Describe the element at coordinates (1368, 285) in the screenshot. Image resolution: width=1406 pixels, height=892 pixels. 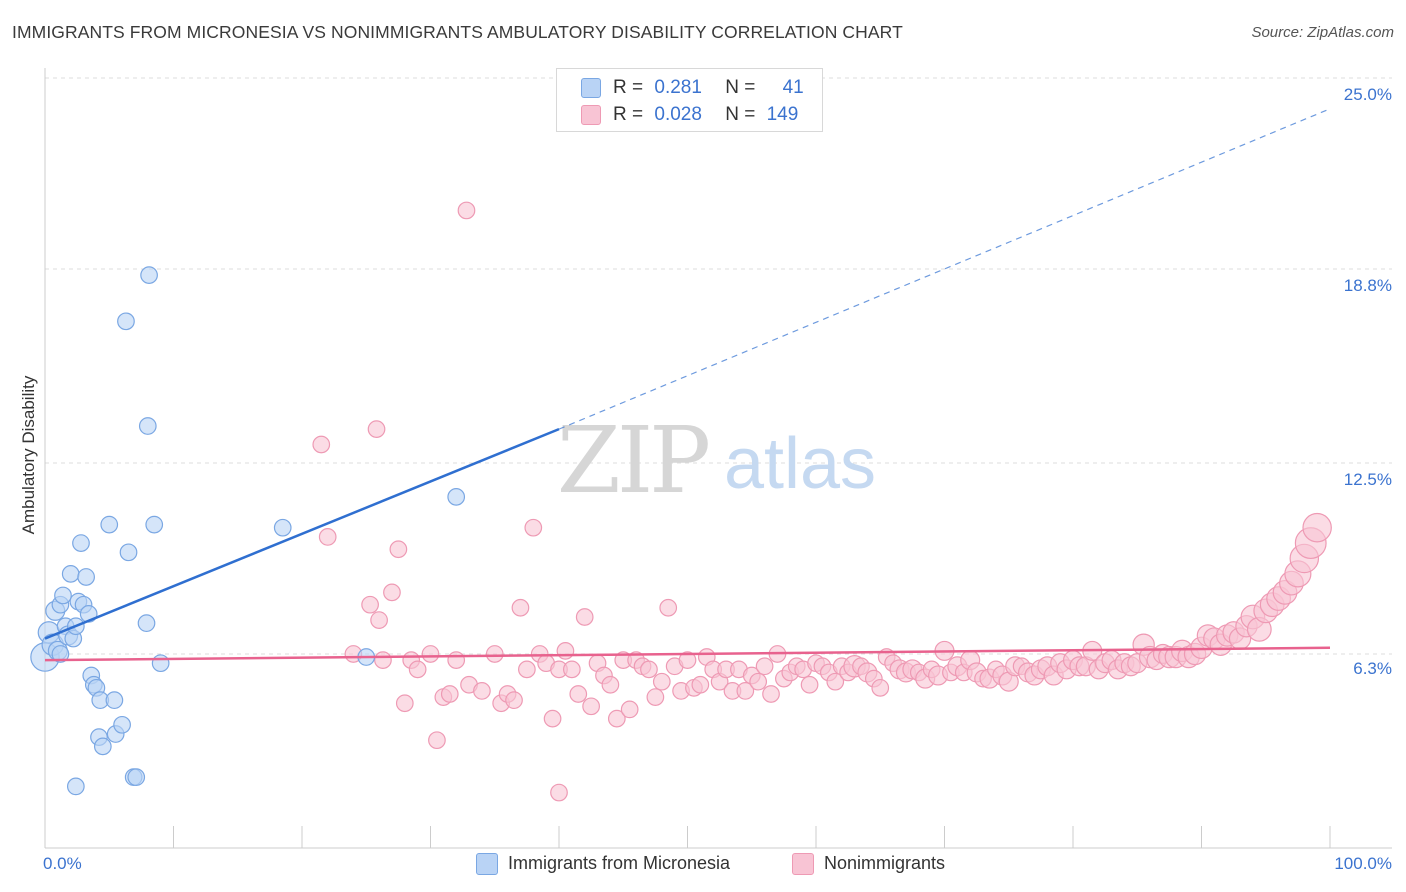
I see `y-tick-label: 18.8%` at that location.